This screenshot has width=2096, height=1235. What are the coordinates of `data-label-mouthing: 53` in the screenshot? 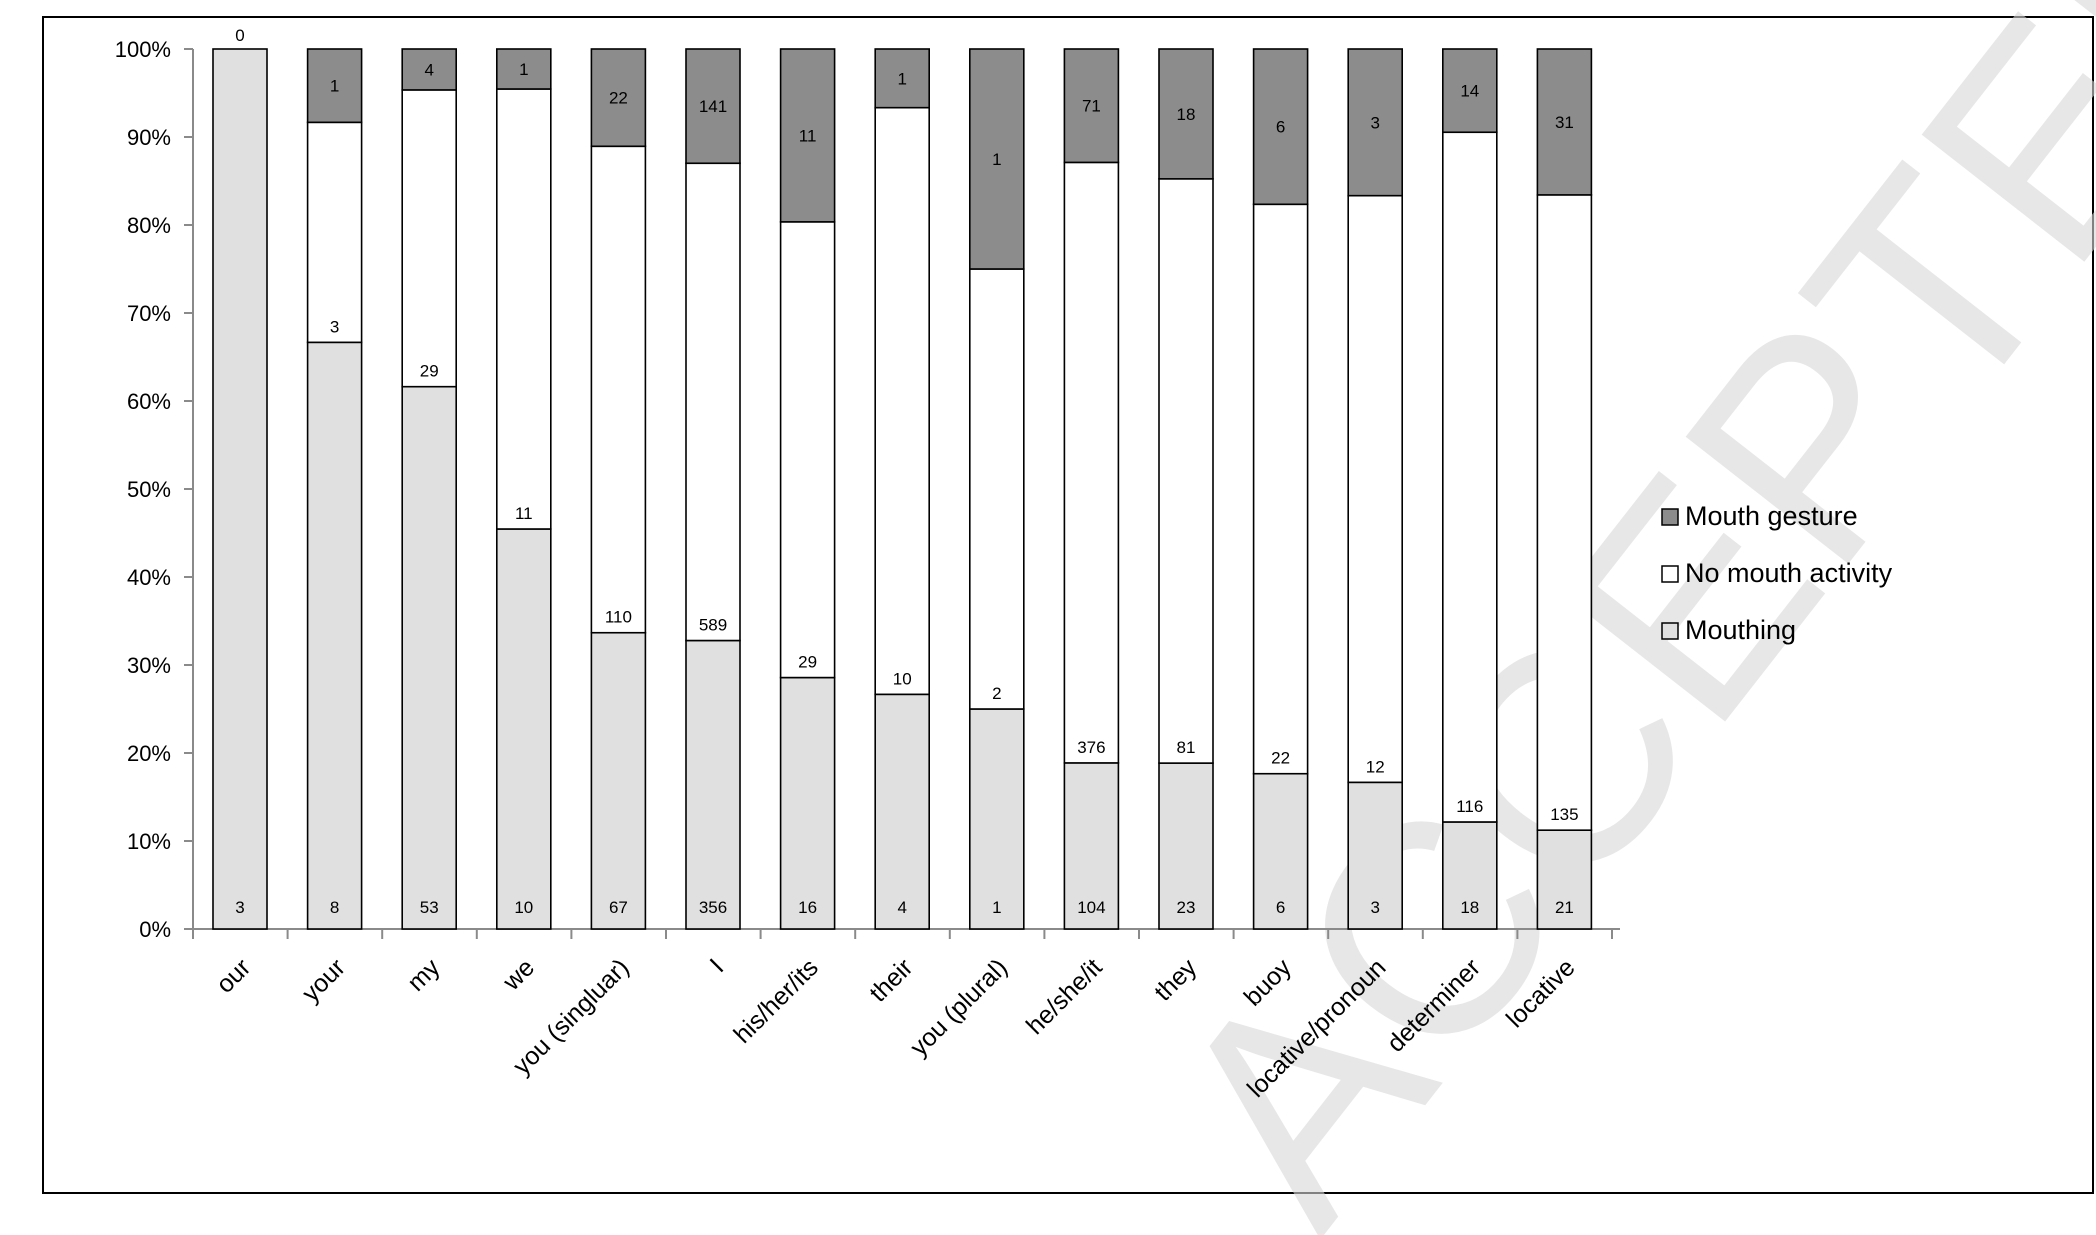 It's located at (429, 907).